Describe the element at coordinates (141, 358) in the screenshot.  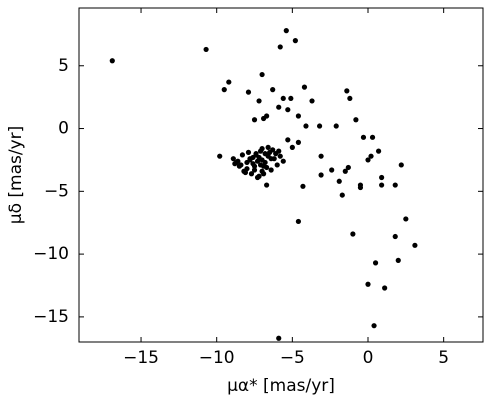
I see `x-tick-label: −15` at that location.